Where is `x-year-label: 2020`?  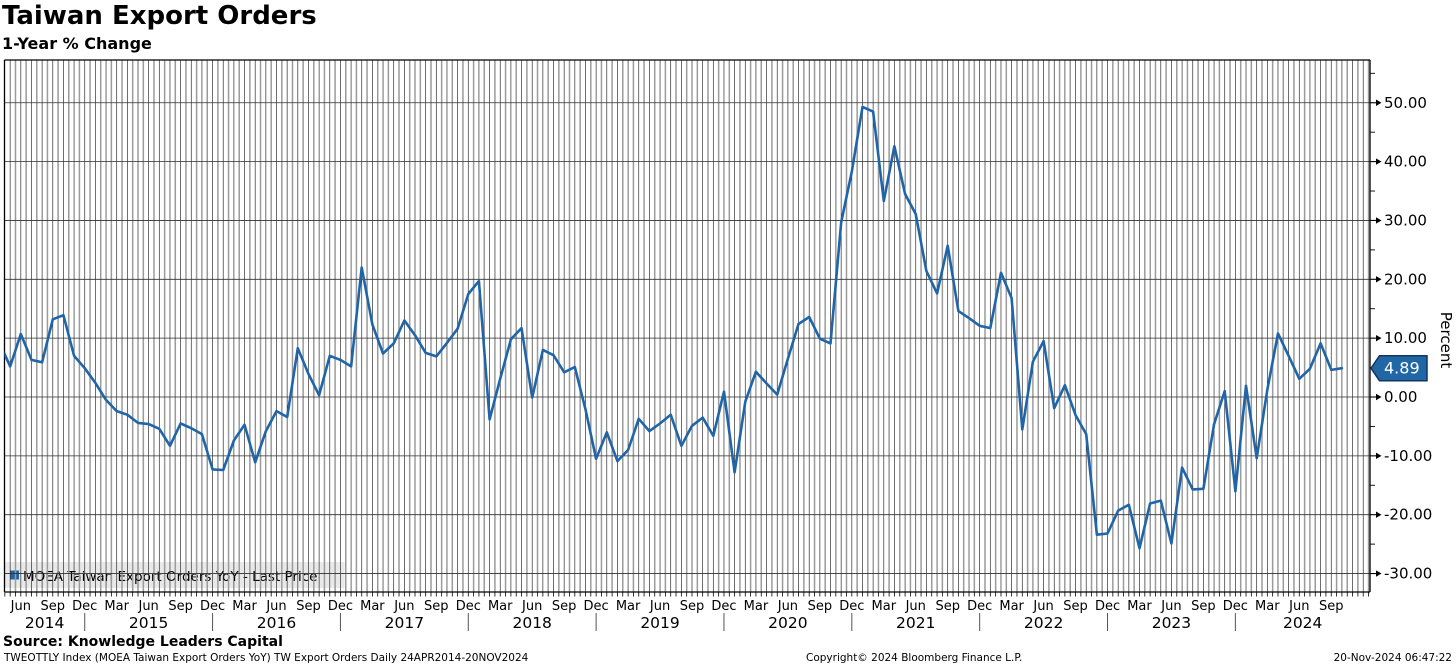 x-year-label: 2020 is located at coordinates (787, 623).